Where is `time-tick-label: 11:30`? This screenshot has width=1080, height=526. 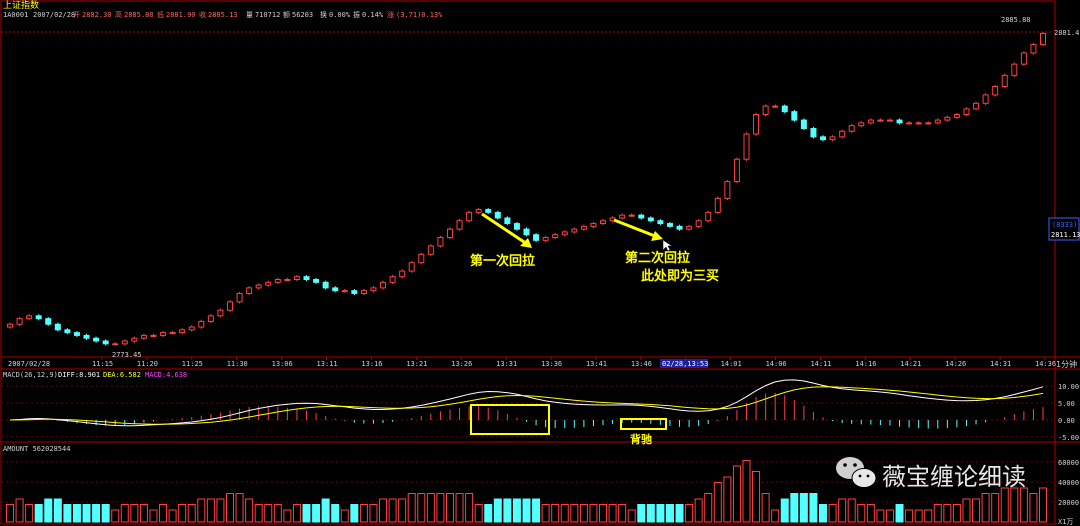
time-tick-label: 11:30 is located at coordinates (237, 364).